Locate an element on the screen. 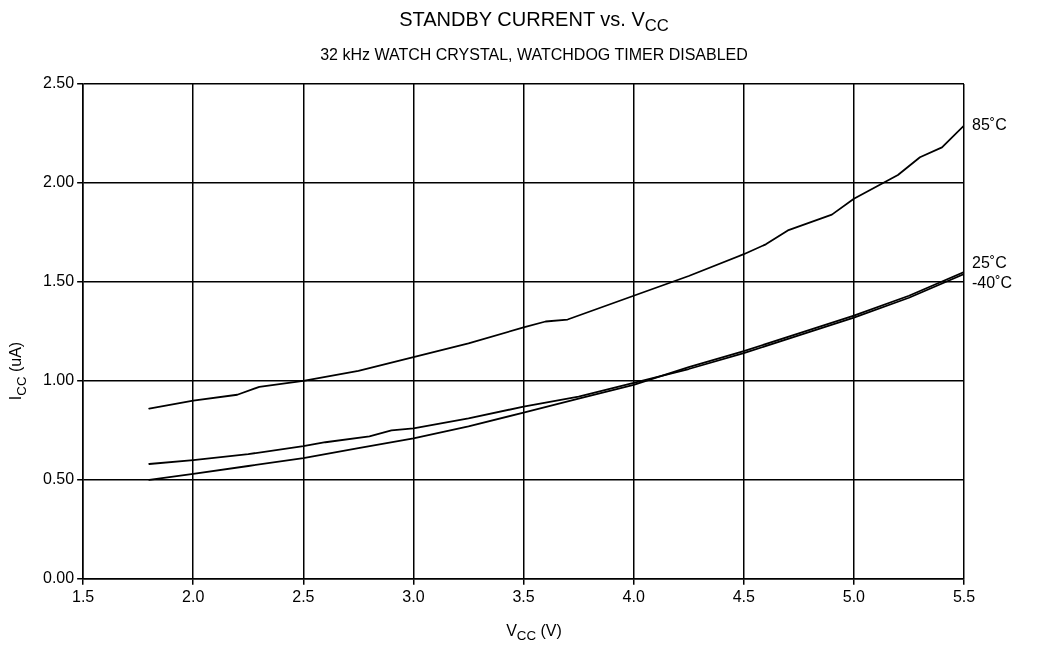 The image size is (1059, 654). series-label: 25˚C is located at coordinates (989, 263).